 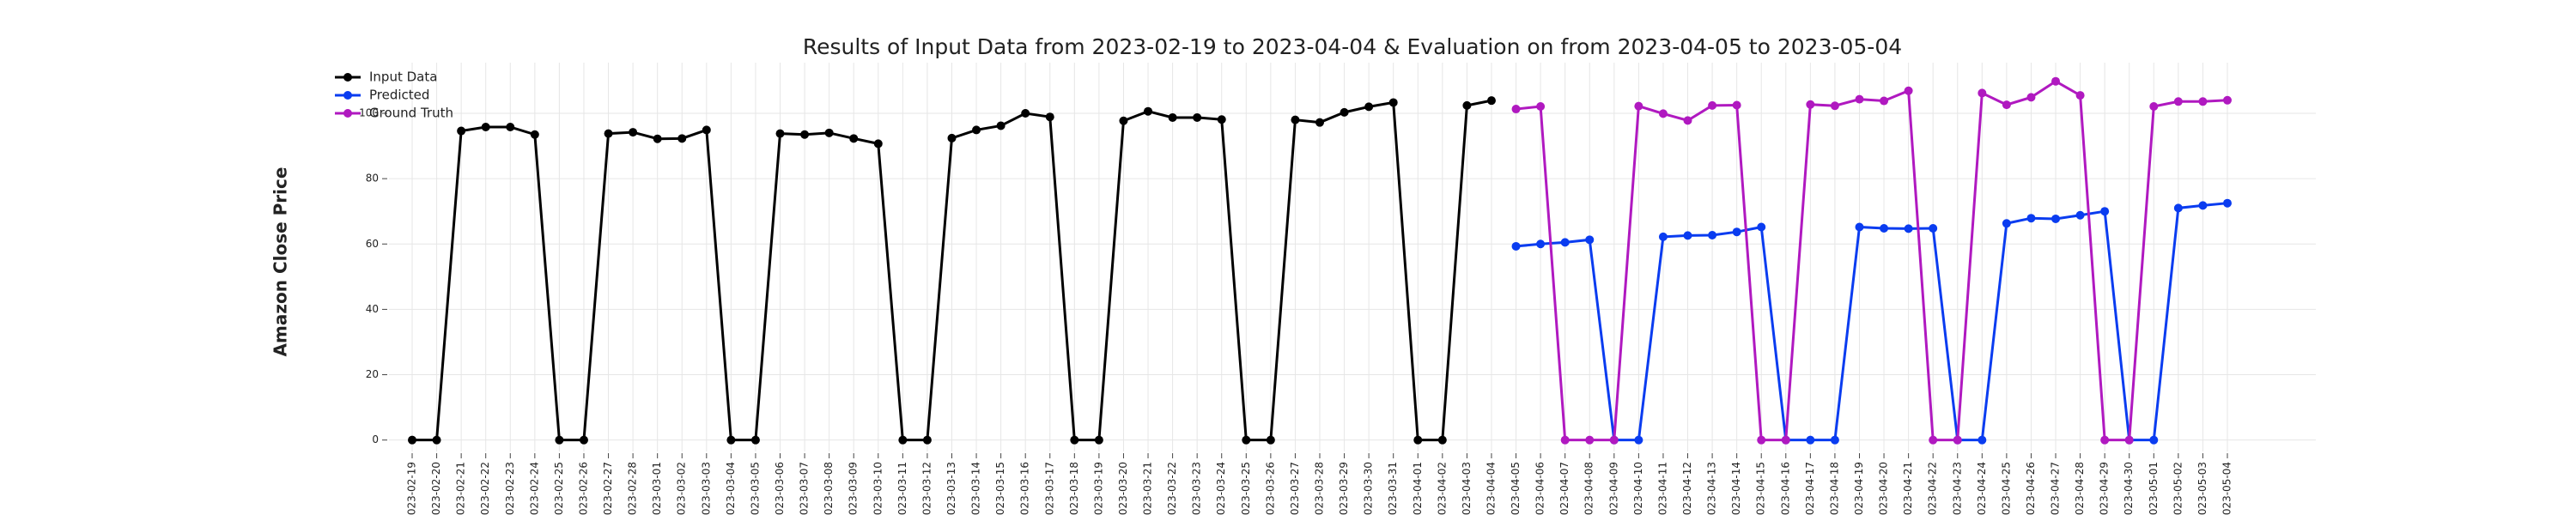 What do you see at coordinates (608, 488) in the screenshot?
I see `x-tick-label: 2023-02-27` at bounding box center [608, 488].